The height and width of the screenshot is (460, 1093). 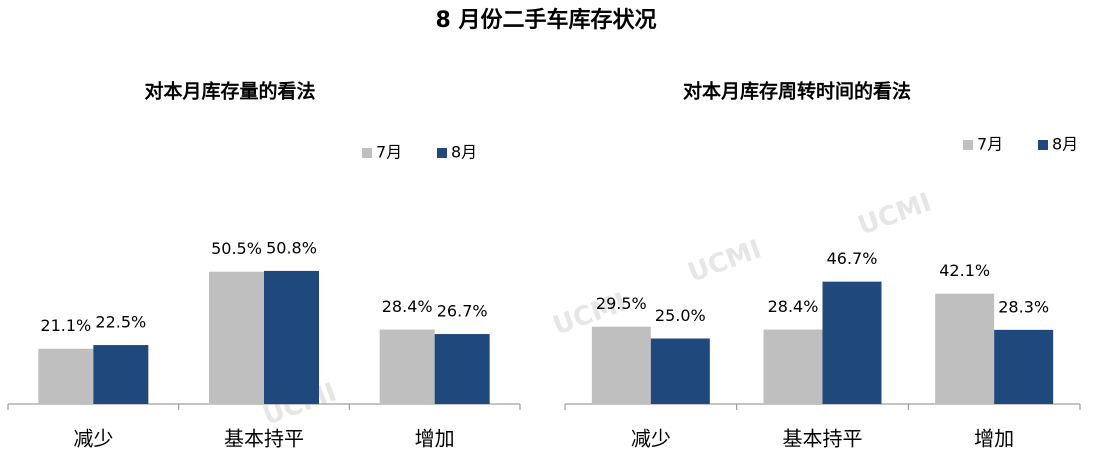 I want to click on value-label: 28.3%, so click(x=1023, y=306).